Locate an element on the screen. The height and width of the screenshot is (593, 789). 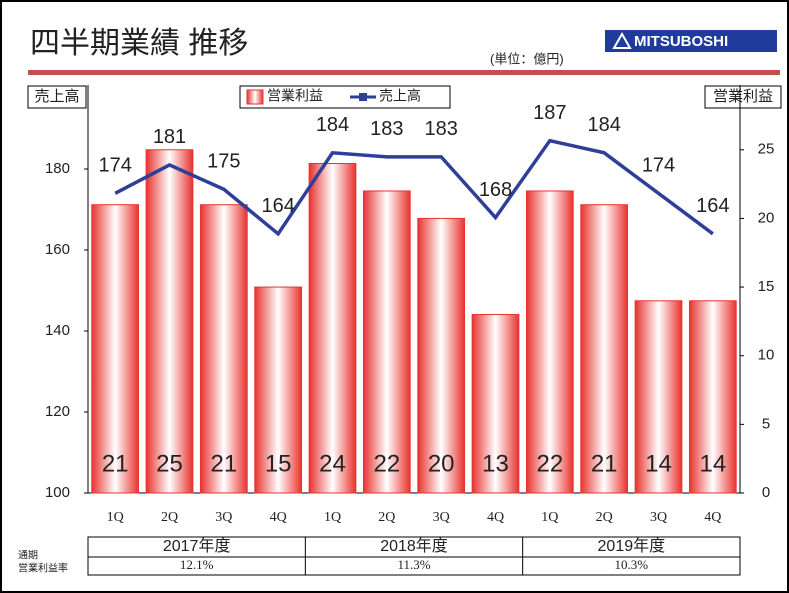
y2-tick-label: 20 is located at coordinates (766, 217).